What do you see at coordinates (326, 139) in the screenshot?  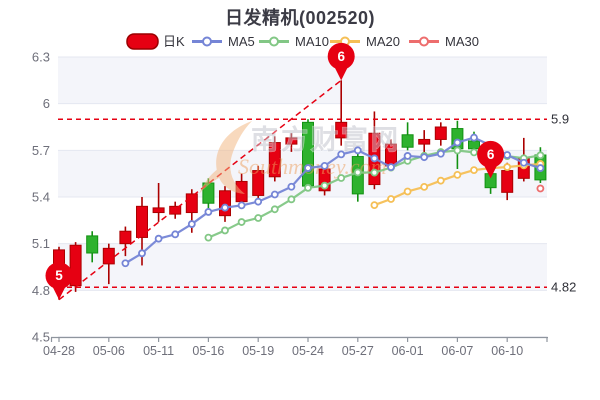 I see `watermark-cn-text: 南方财富网` at bounding box center [326, 139].